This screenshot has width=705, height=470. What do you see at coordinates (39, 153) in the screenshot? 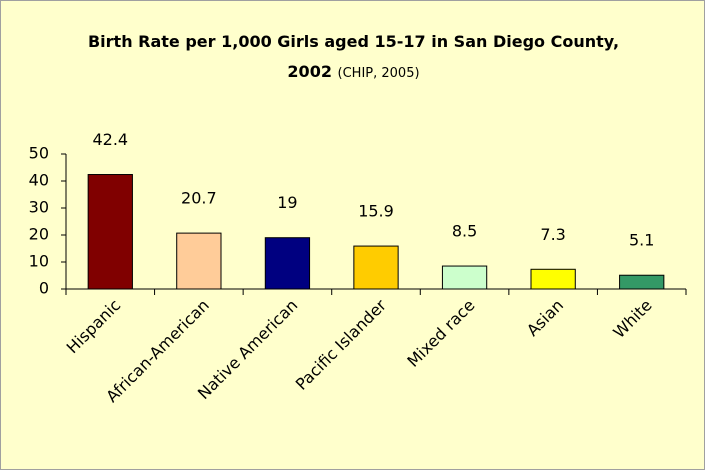
I see `y-tick-label: 50` at bounding box center [39, 153].